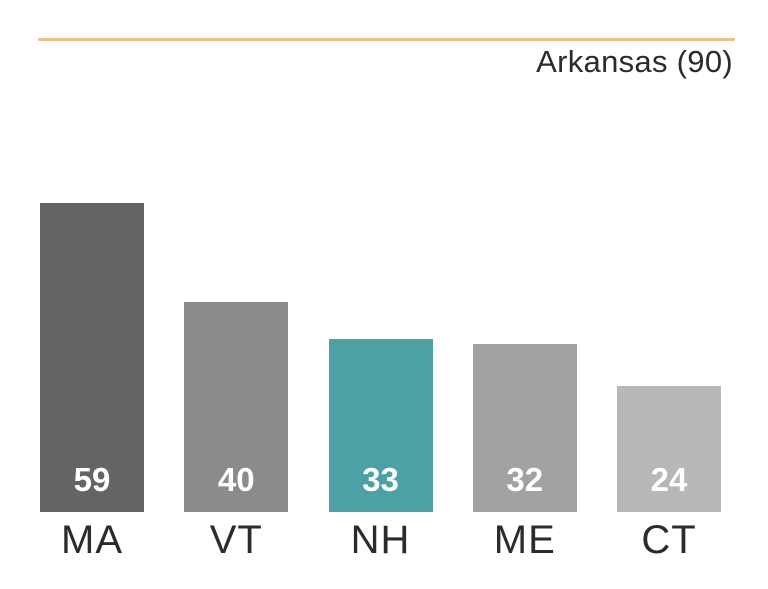  I want to click on bar-nh-highlighted: 33, so click(380, 425).